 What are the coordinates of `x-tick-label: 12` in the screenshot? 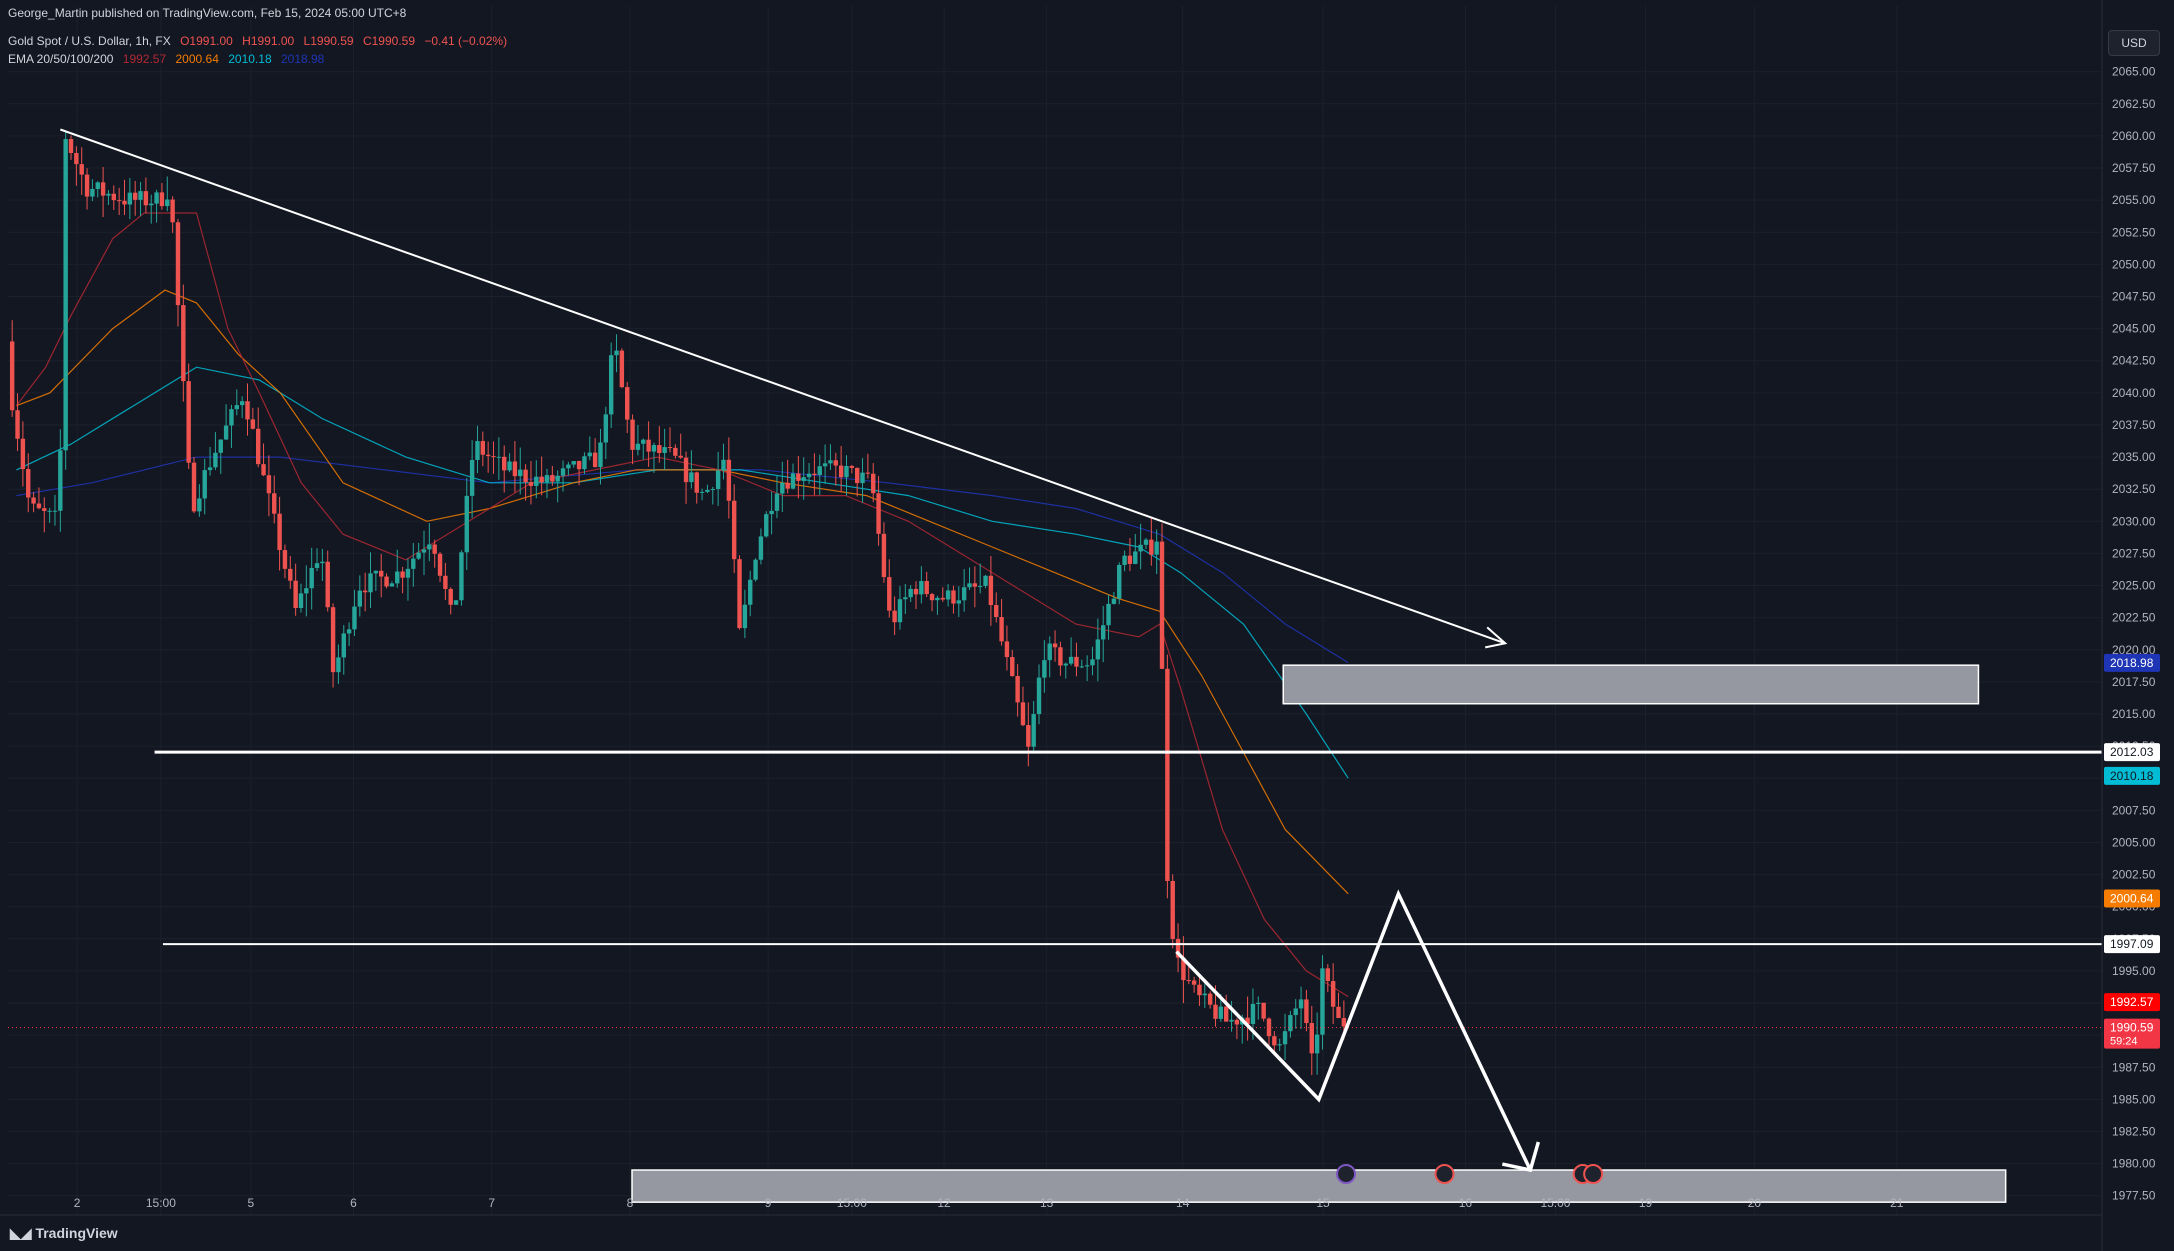 It's located at (944, 1203).